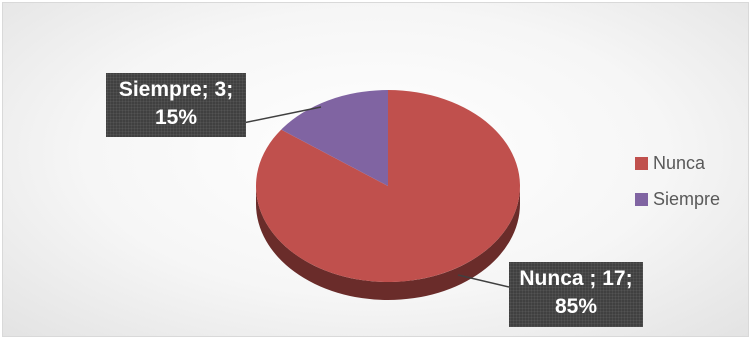 Image resolution: width=753 pixels, height=341 pixels. I want to click on legend-swatch-siempre, so click(641, 199).